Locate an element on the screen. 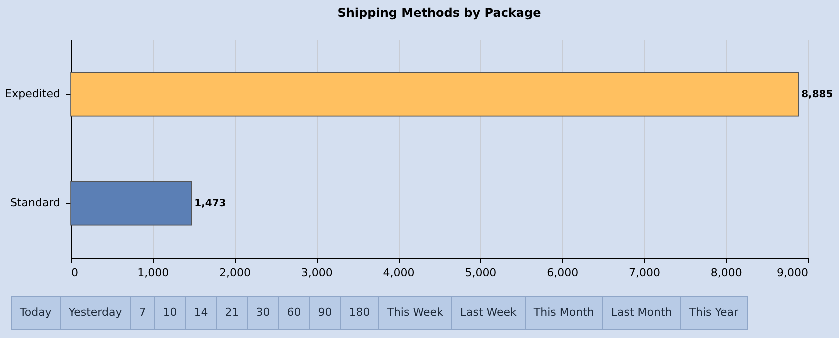 This screenshot has width=839, height=338. x-tick-label: 1,000 is located at coordinates (154, 273).